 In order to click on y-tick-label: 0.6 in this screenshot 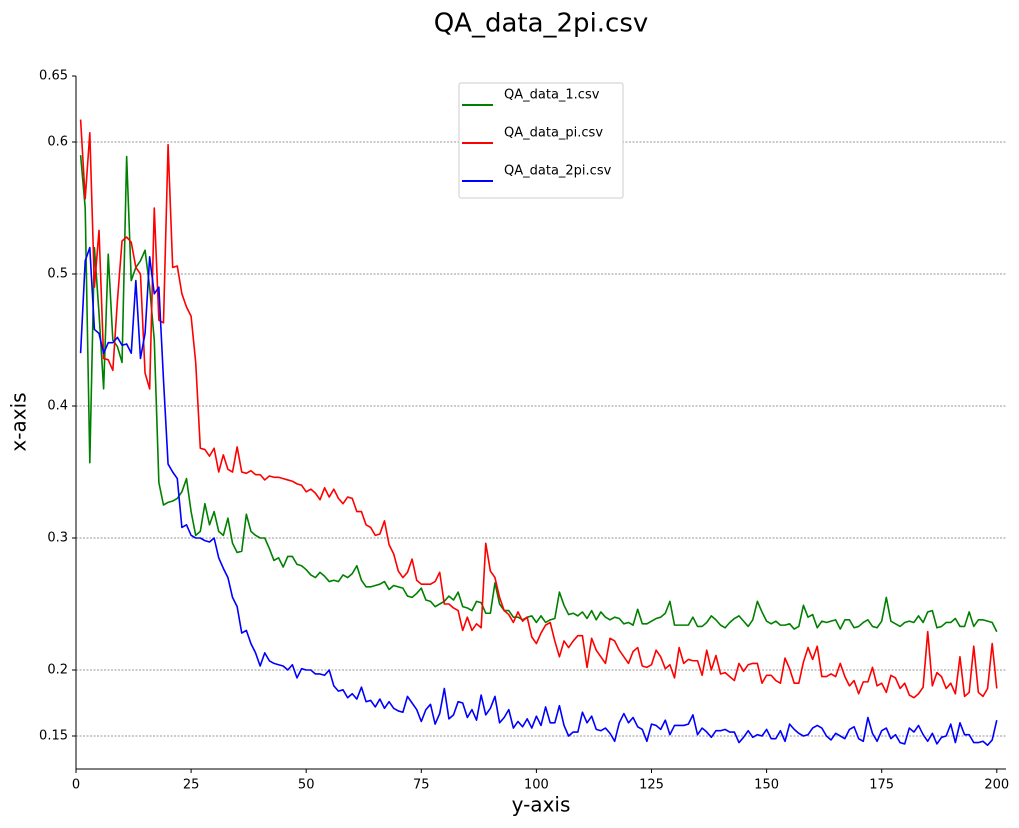, I will do `click(57, 142)`.